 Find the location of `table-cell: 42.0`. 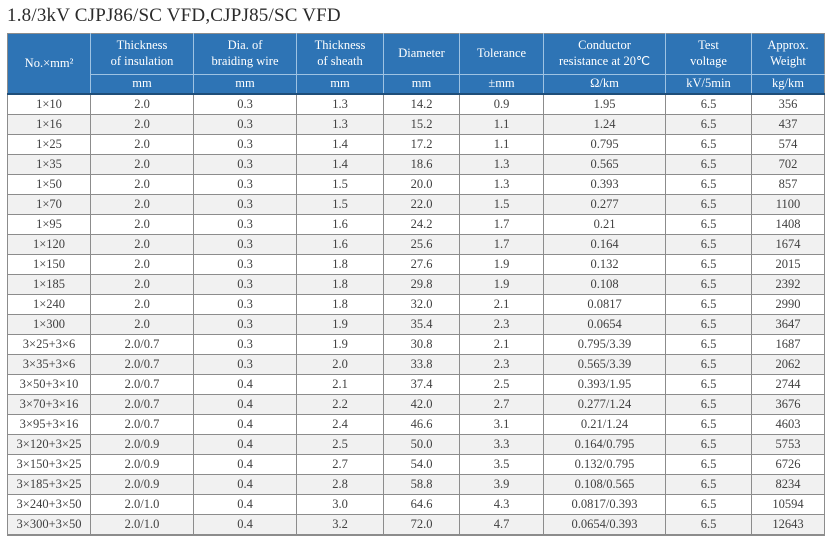

table-cell: 42.0 is located at coordinates (421, 404).